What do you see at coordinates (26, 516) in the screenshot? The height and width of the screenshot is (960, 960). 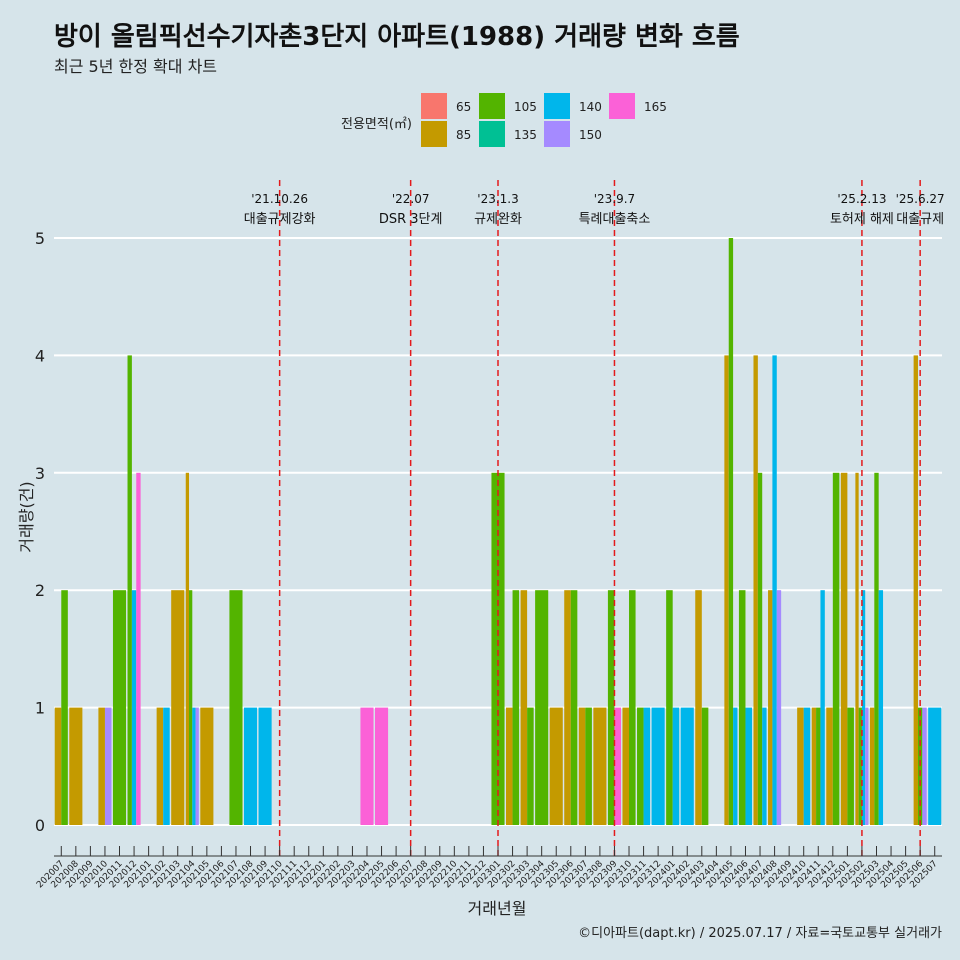 I see `y-axis-title: 거래량(건)` at bounding box center [26, 516].